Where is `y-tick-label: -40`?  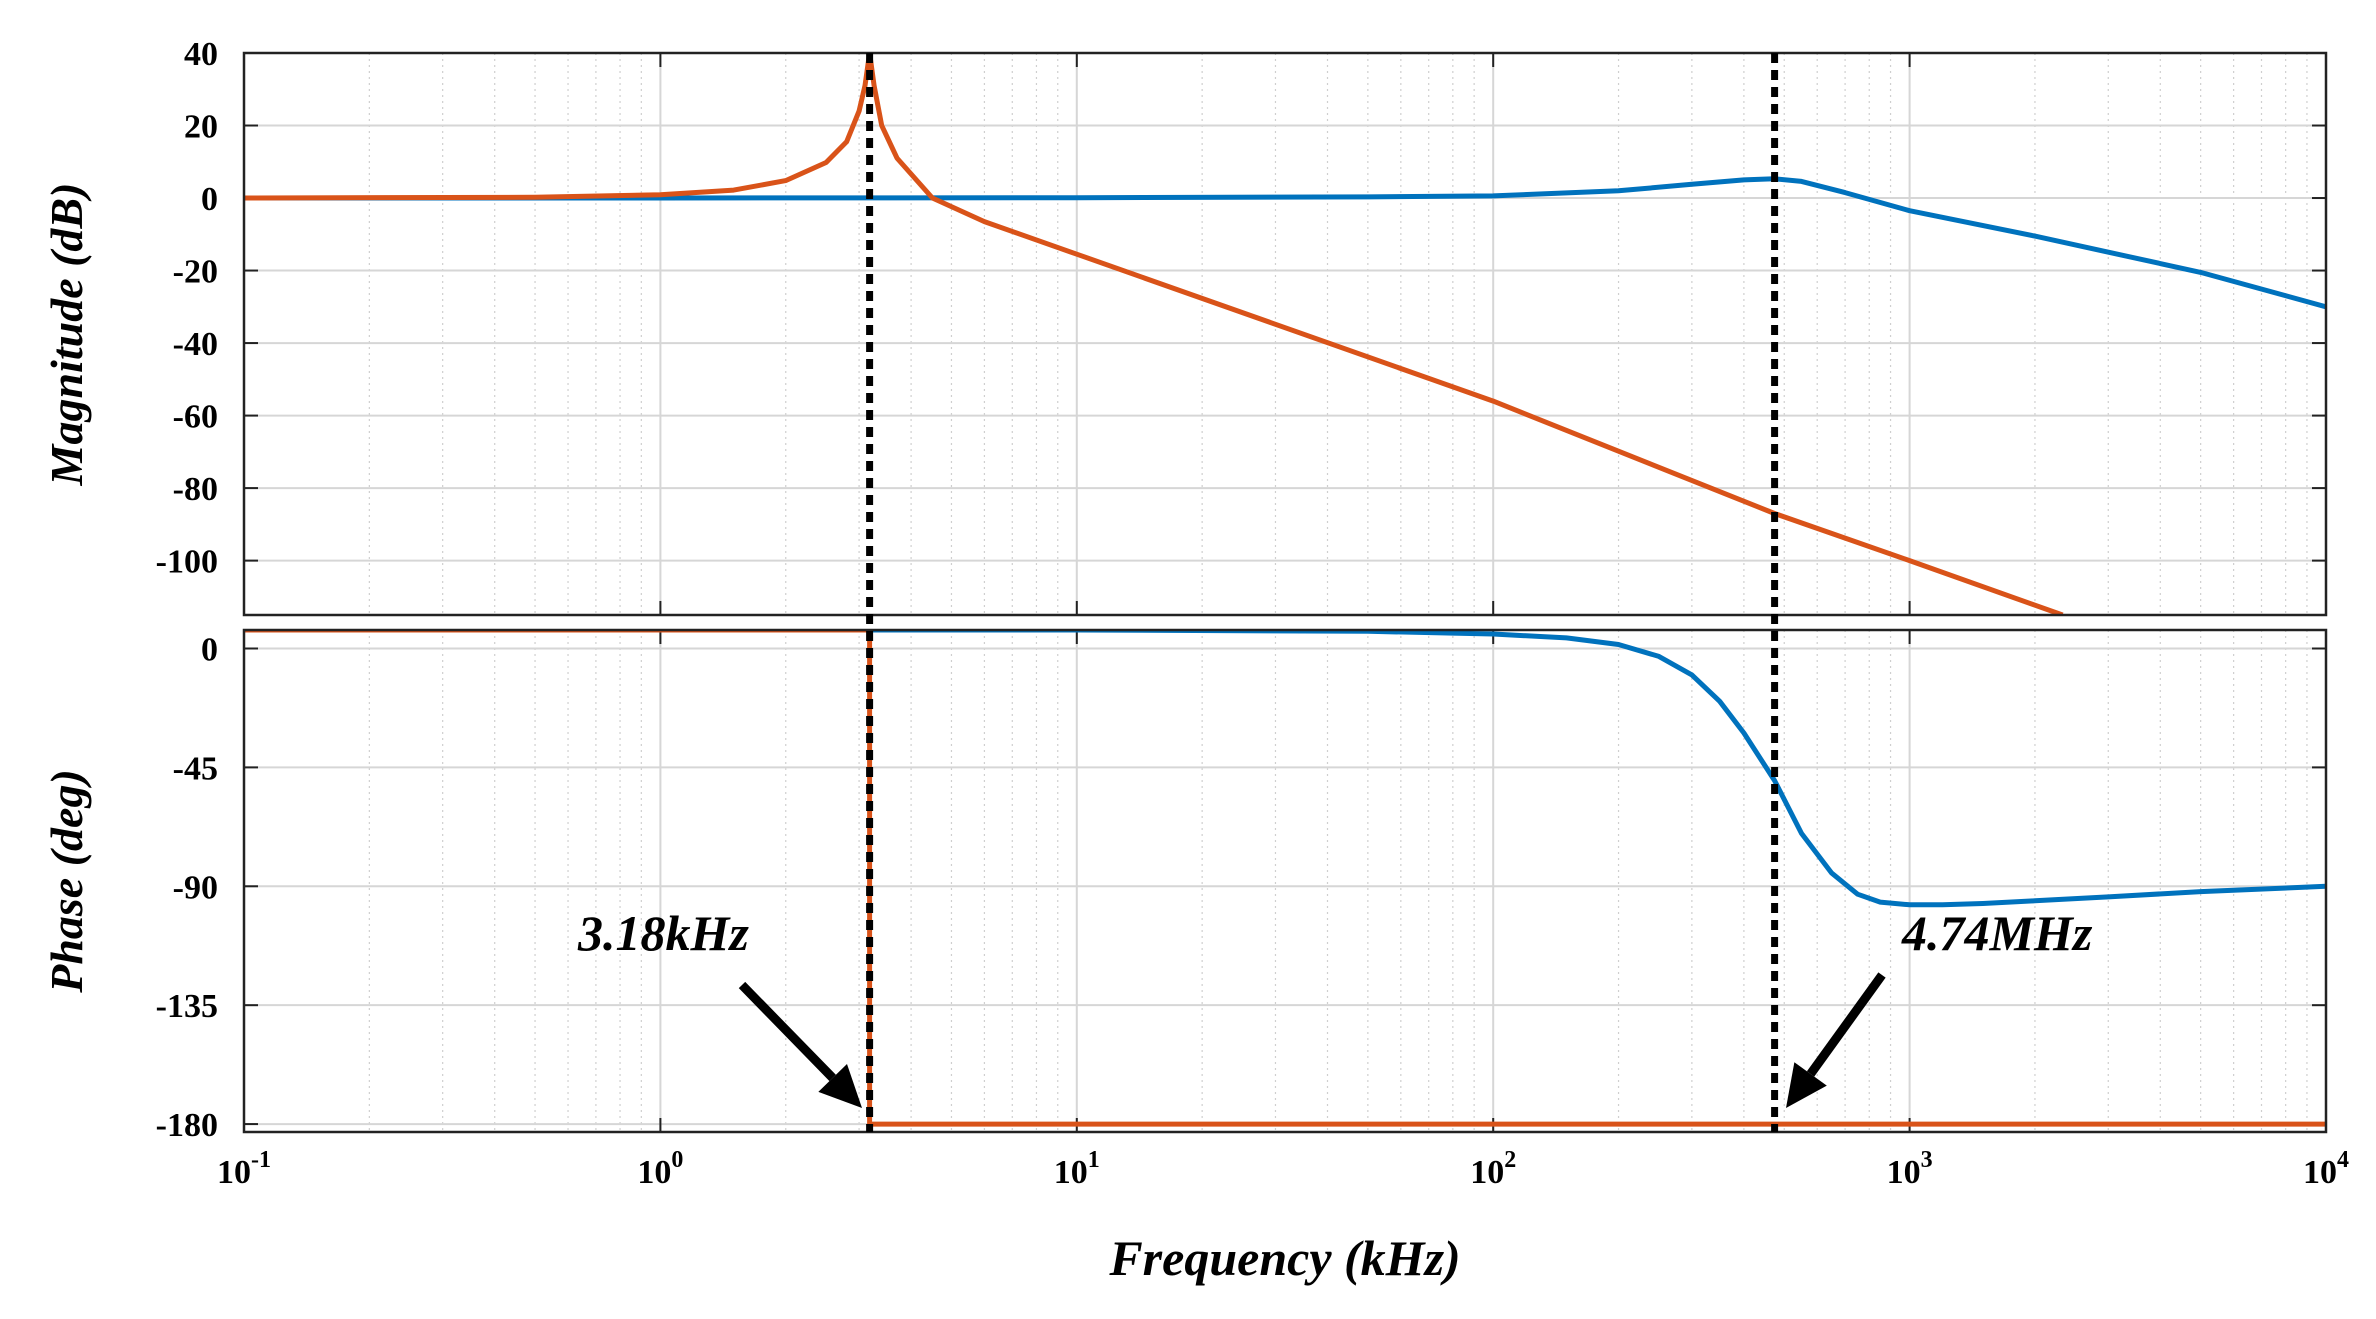 y-tick-label: -40 is located at coordinates (195, 344).